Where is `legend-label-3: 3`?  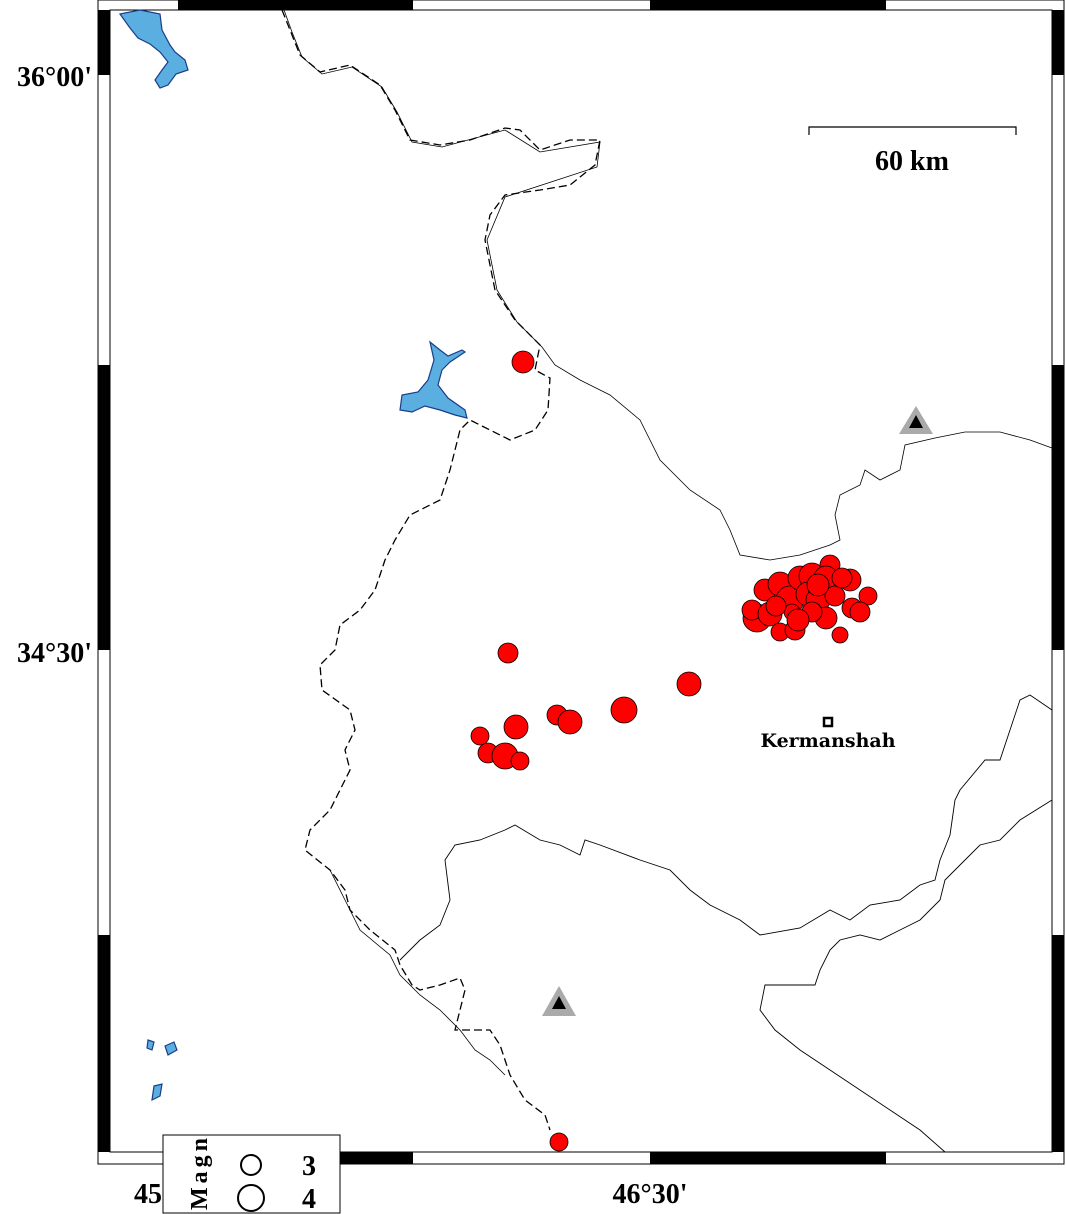
legend-label-3: 3 is located at coordinates (309, 1166).